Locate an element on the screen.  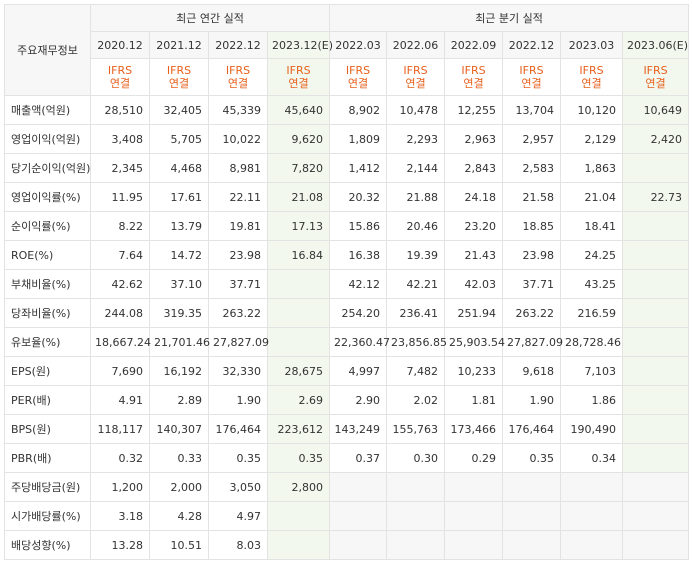
table-cell: 45,339 is located at coordinates (238, 110).